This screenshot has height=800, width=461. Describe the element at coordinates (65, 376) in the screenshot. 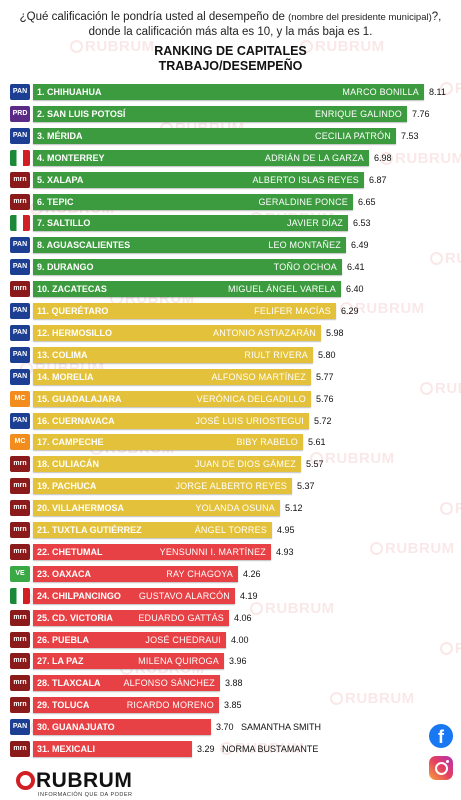

I see `bar-category-label: 14. MORELIA` at that location.